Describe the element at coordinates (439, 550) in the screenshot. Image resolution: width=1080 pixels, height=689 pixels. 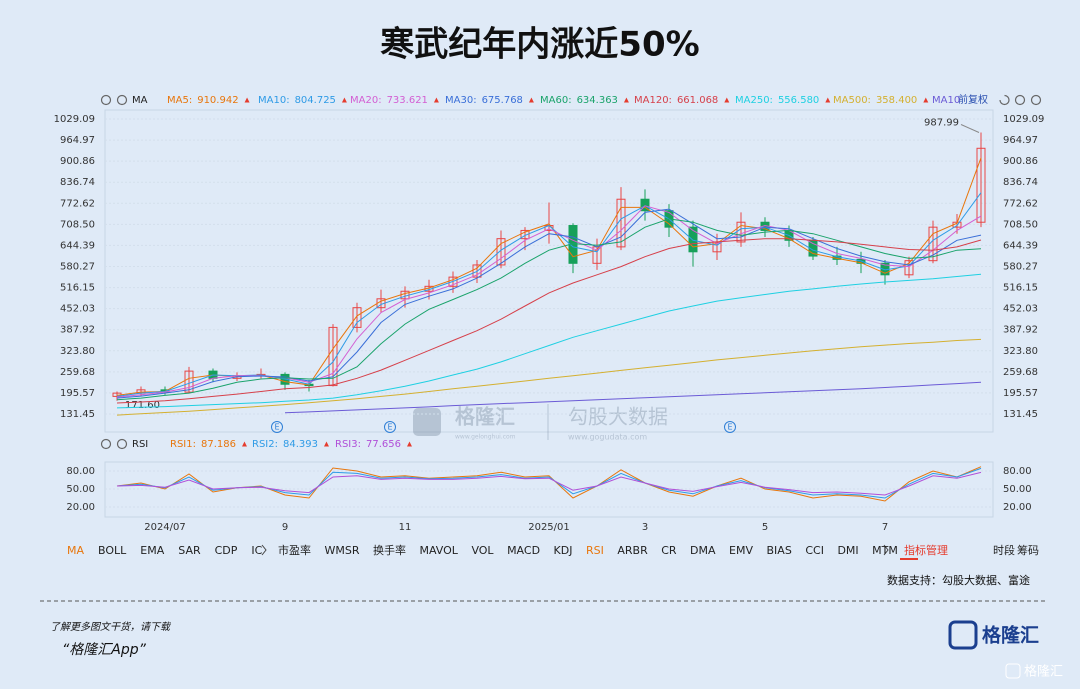
I see `indicator-tab: MAVOL` at that location.